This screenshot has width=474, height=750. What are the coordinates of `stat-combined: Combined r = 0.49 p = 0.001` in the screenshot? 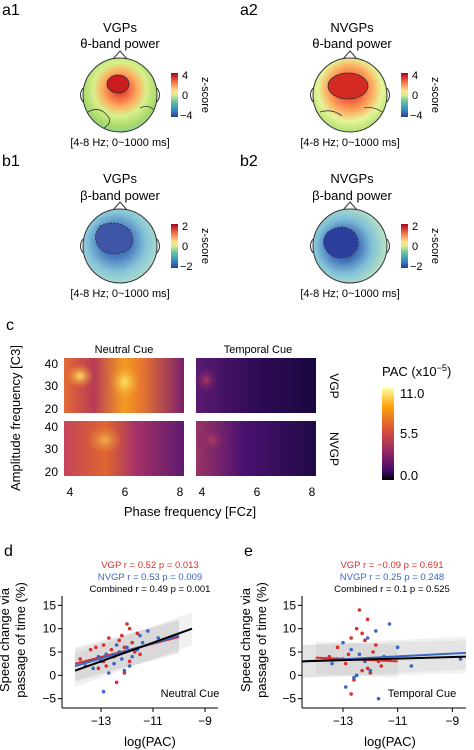 It's located at (150, 589).